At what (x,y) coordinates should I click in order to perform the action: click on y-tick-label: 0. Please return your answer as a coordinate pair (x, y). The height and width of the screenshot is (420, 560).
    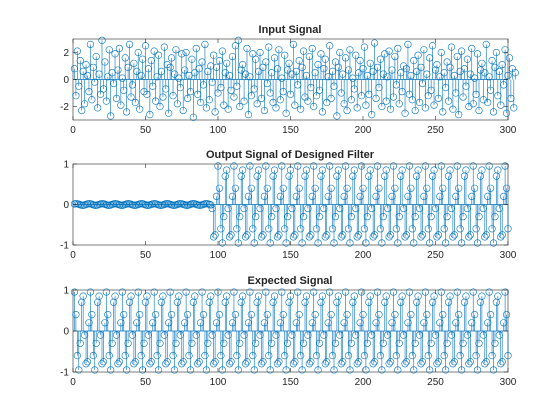
    Looking at the image, I should click on (66, 80).